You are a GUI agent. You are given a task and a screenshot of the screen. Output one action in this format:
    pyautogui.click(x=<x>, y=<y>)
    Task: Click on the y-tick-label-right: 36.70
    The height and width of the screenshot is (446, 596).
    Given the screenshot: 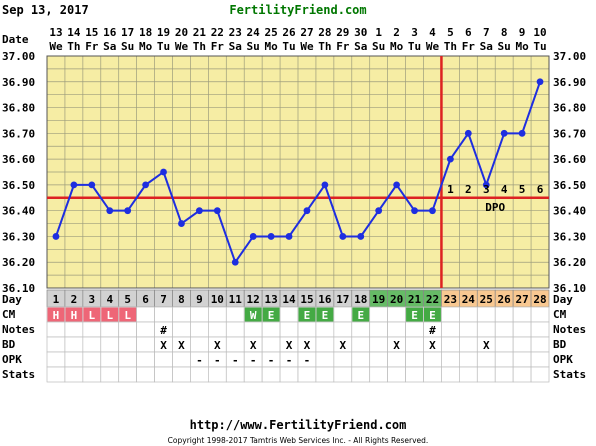 What is the action you would take?
    pyautogui.click(x=569, y=133)
    